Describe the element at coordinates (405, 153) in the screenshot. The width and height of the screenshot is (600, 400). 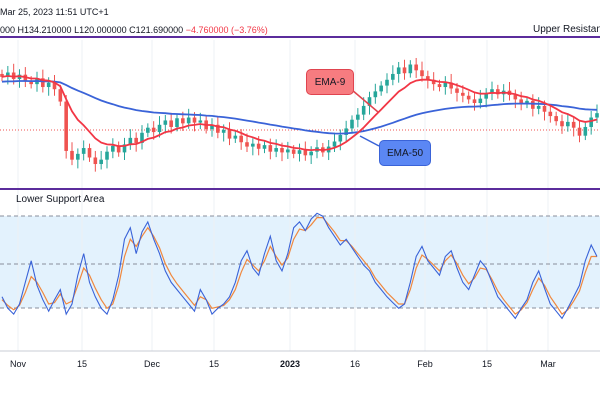
I see `ema50-callout: EMA-50` at that location.